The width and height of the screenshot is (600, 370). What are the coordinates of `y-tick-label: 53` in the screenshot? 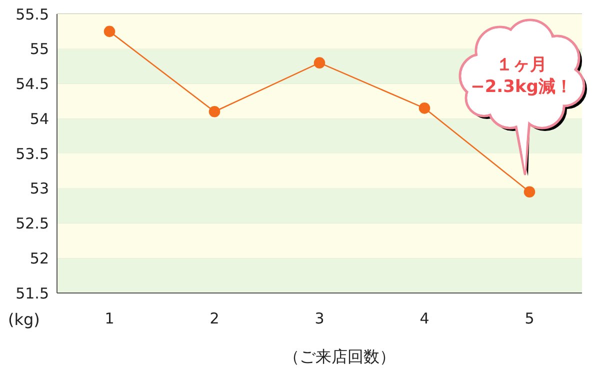 It's located at (39, 189).